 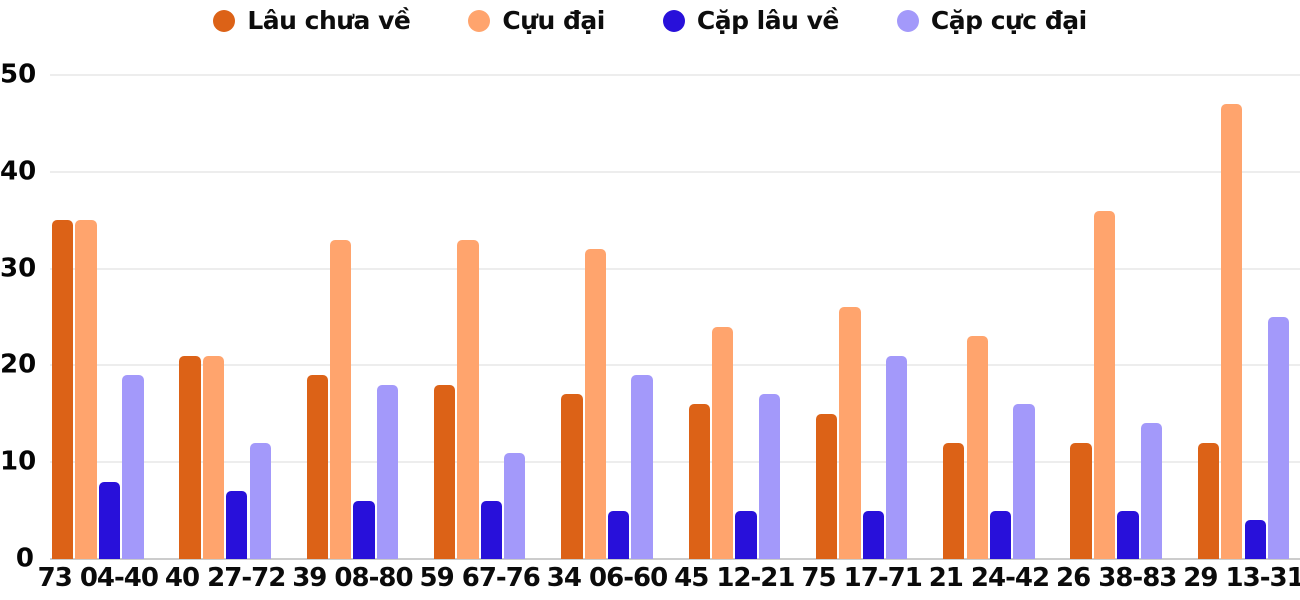 I want to click on x-tick-label: 26 38-83, so click(x=1116, y=578).